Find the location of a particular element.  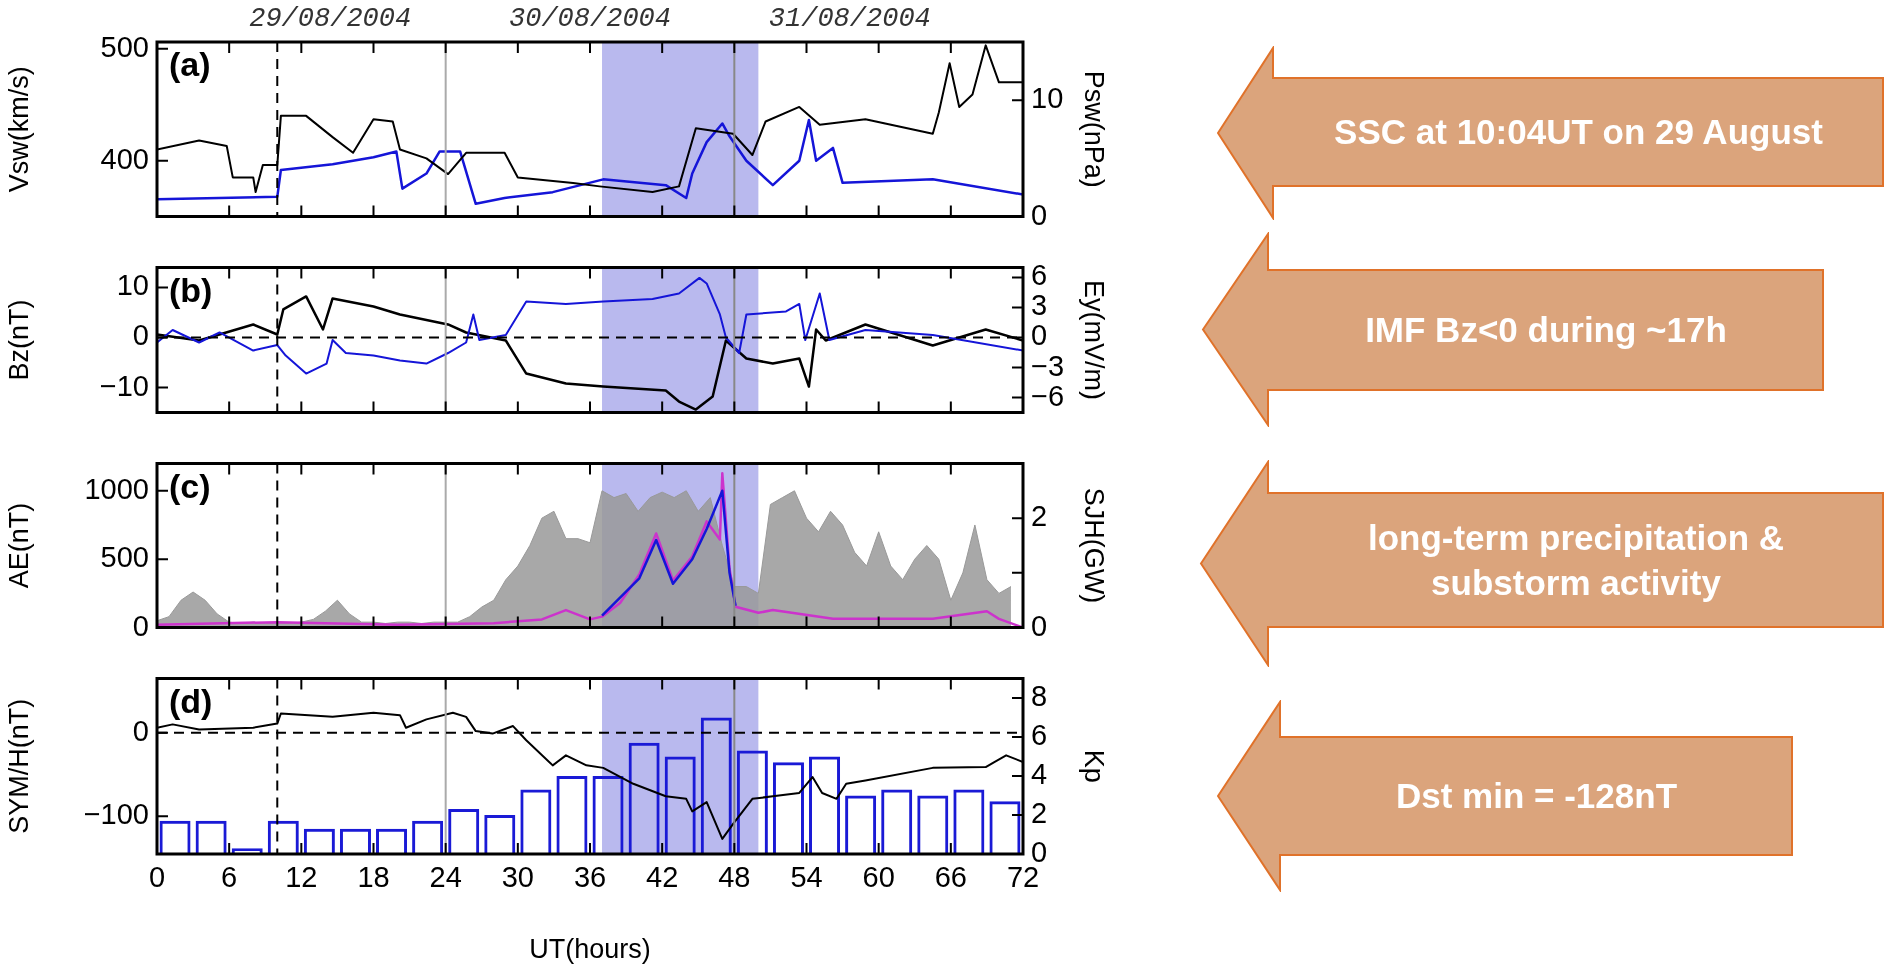

y2-tick-label: 10 is located at coordinates (1047, 98).